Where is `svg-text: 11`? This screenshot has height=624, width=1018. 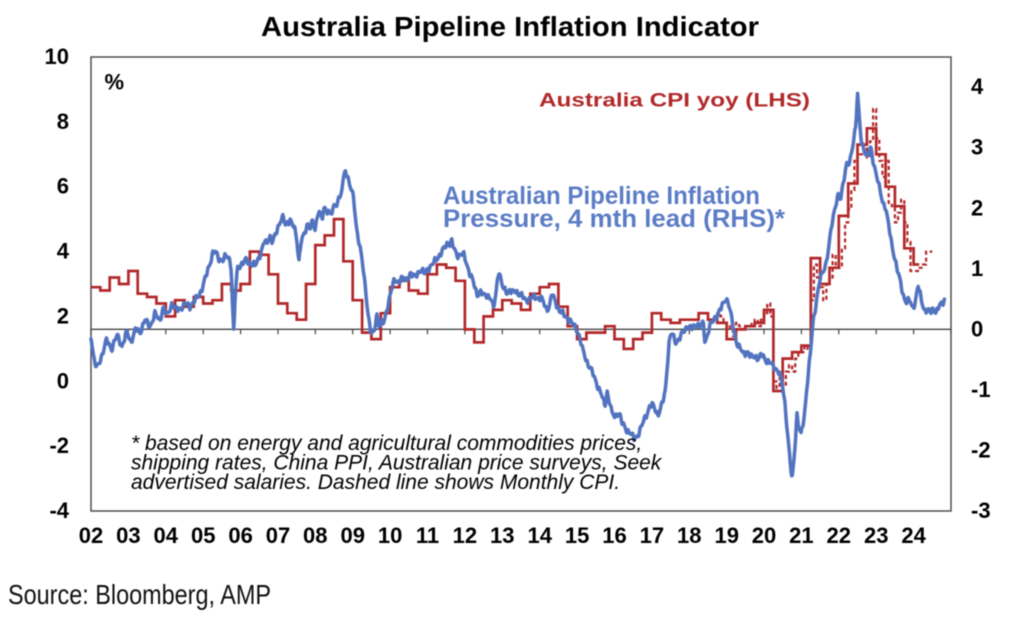 svg-text: 11 is located at coordinates (427, 535).